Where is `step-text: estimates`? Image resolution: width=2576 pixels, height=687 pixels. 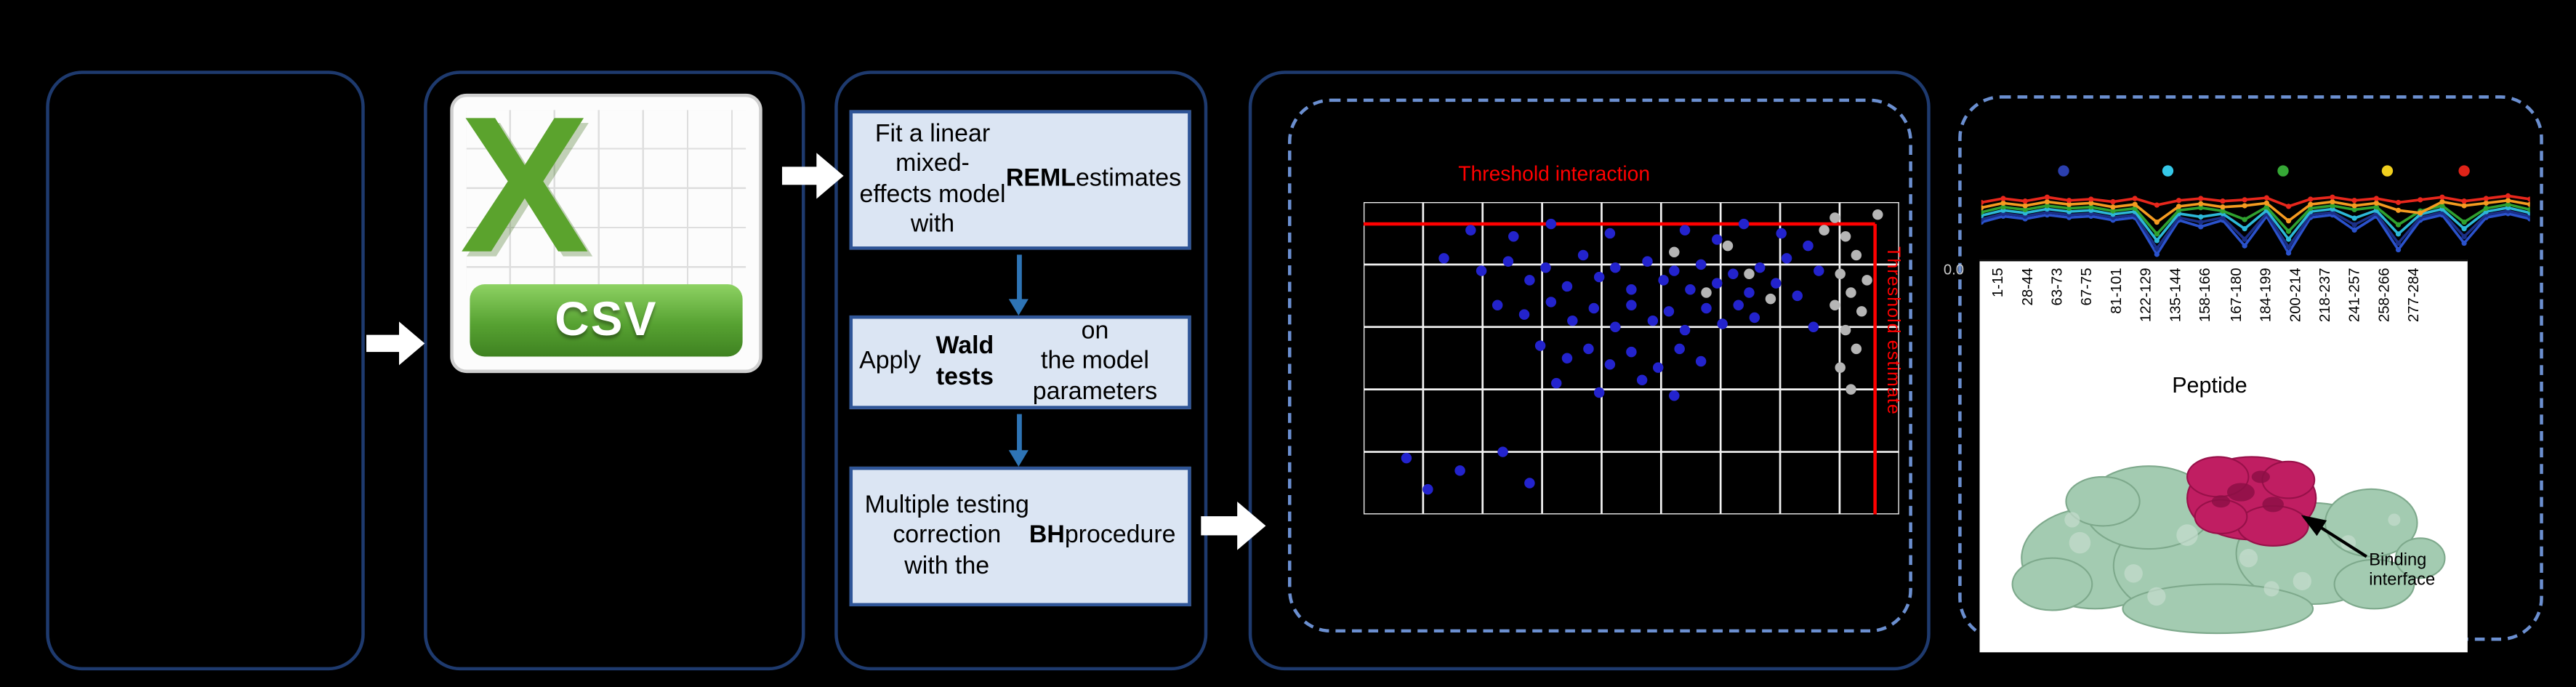
step-text: estimates is located at coordinates (1128, 178).